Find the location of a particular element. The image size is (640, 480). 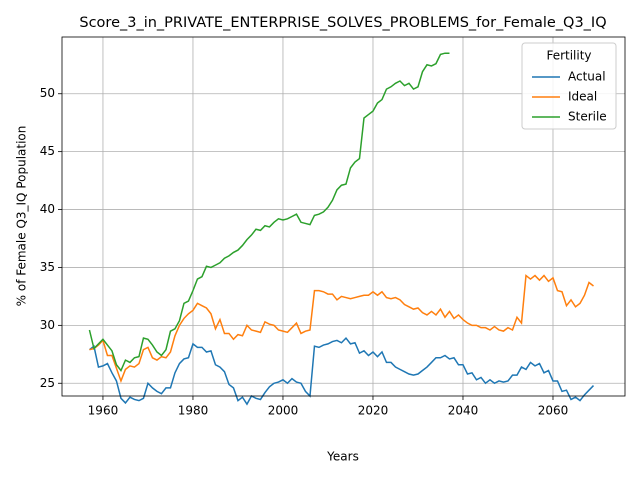

x-tick-label: 2020 is located at coordinates (373, 411).